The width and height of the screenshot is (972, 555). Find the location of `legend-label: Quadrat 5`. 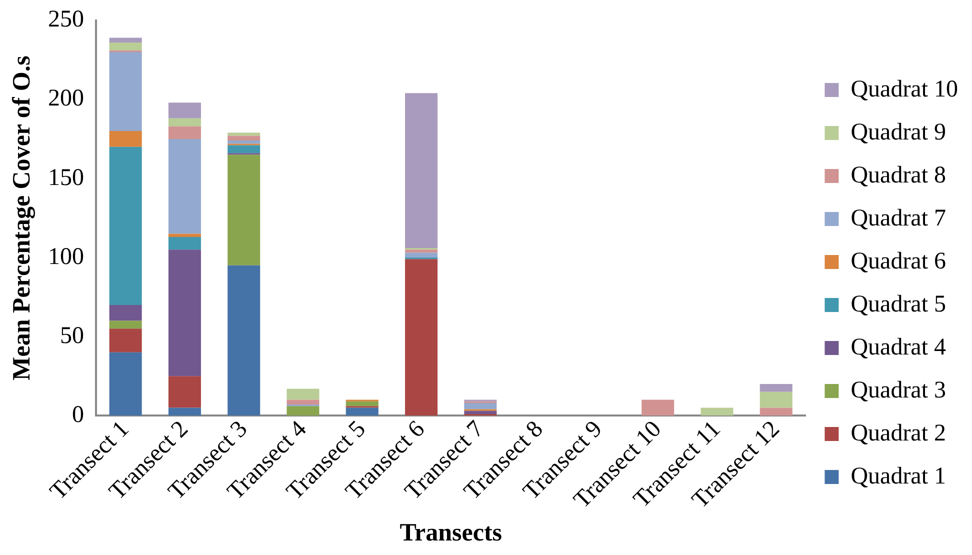

legend-label: Quadrat 5 is located at coordinates (898, 304).